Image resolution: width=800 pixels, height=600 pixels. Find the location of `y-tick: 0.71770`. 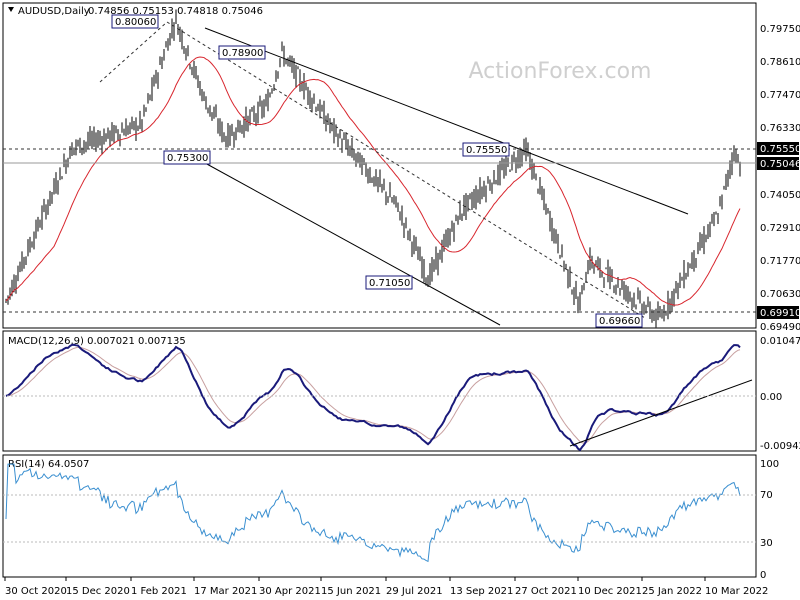

y-tick: 0.71770 is located at coordinates (780, 261).